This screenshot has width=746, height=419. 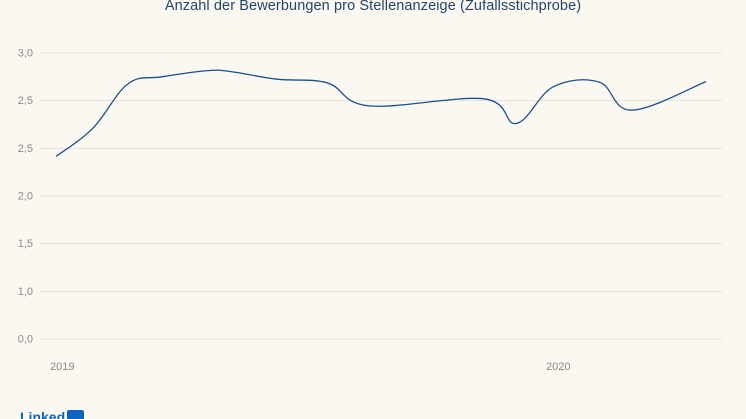 What do you see at coordinates (25, 292) in the screenshot?
I see `y-tick-label: 1,0` at bounding box center [25, 292].